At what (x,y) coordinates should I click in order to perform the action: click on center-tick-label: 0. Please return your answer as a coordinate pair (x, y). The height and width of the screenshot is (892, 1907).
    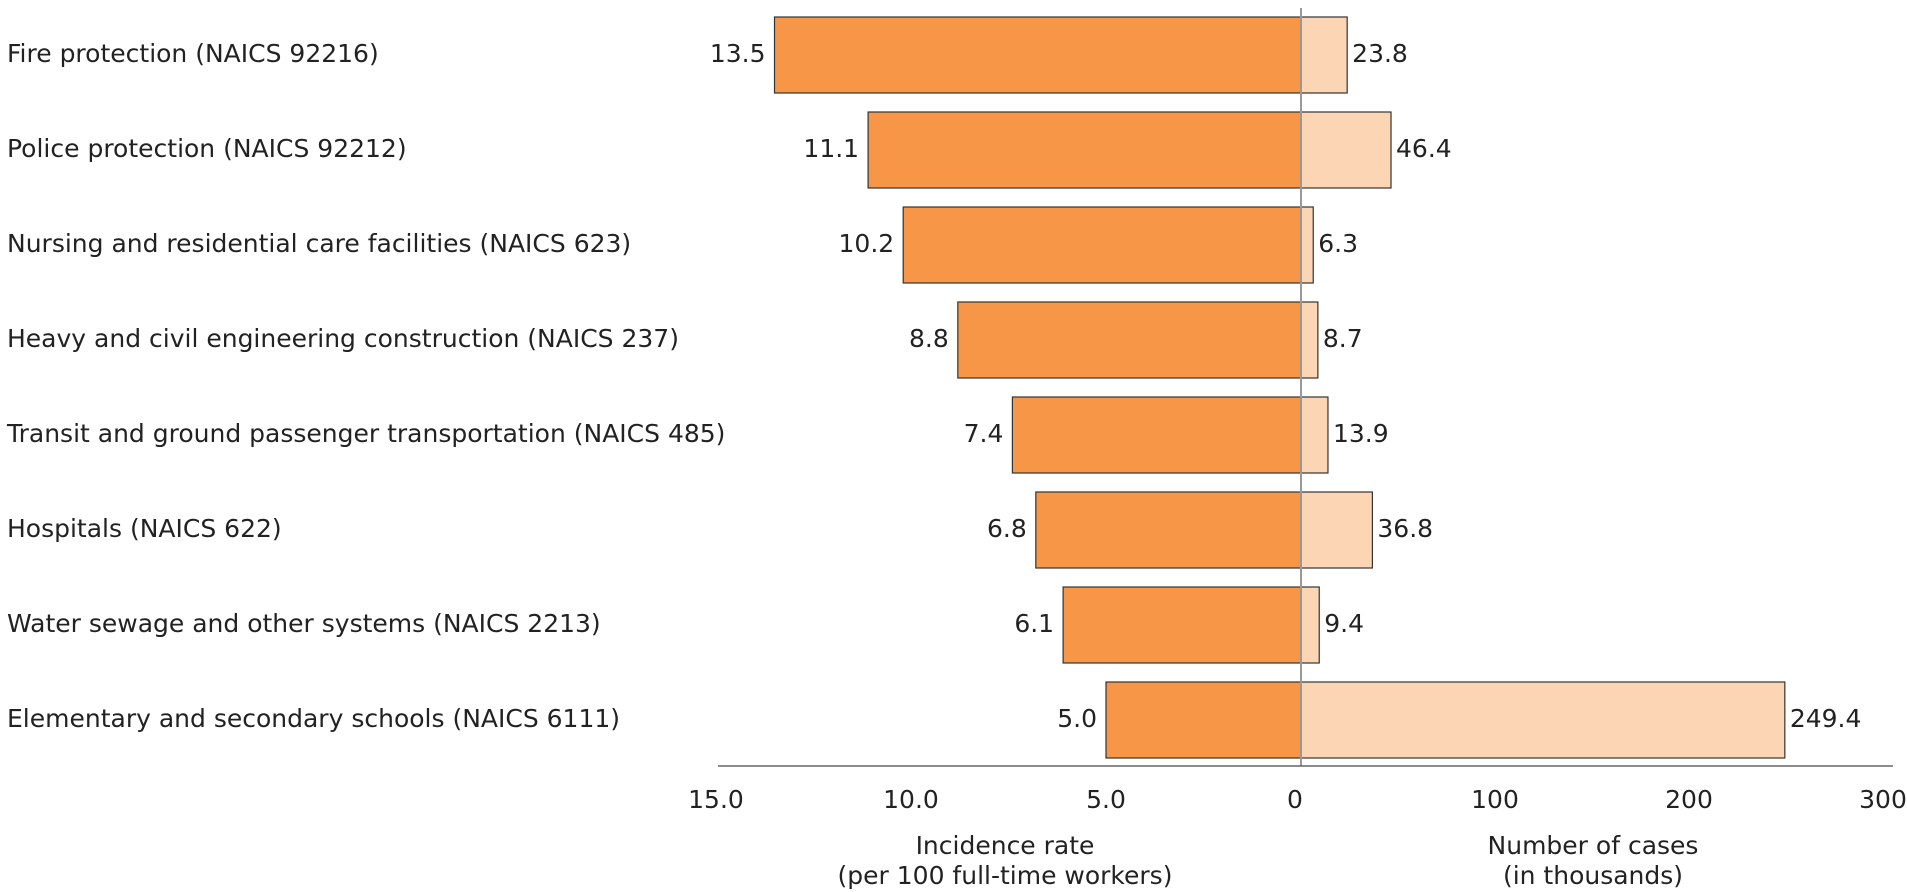
    Looking at the image, I should click on (1295, 799).